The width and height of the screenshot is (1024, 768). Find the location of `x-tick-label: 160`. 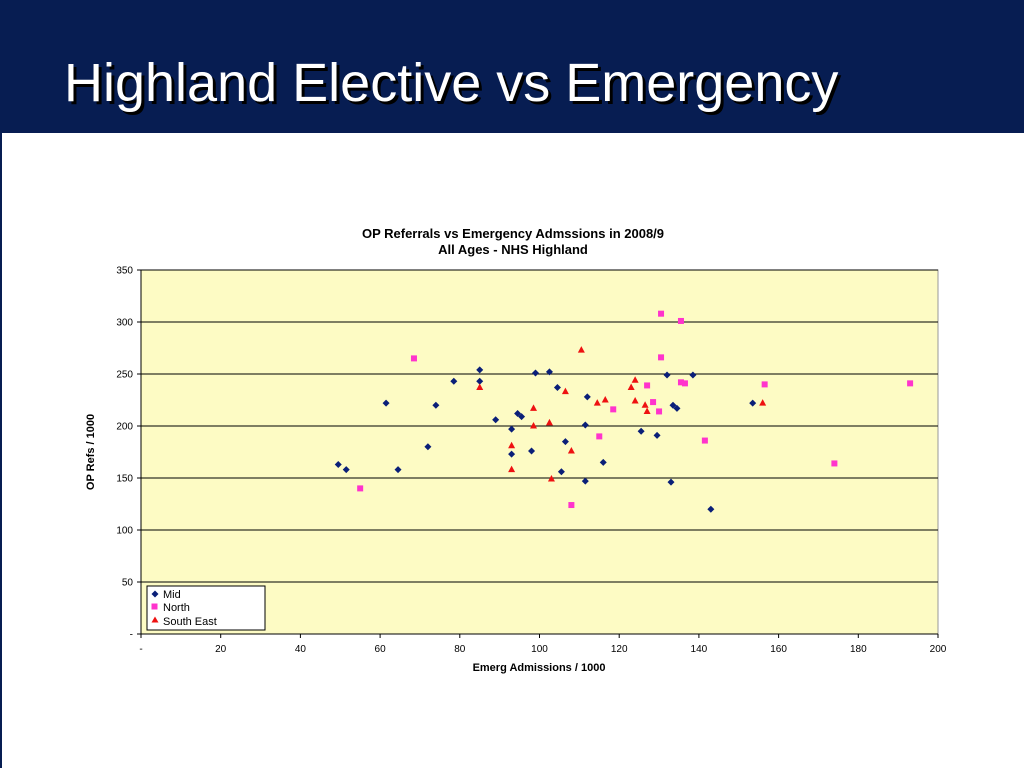

x-tick-label: 160 is located at coordinates (778, 649).